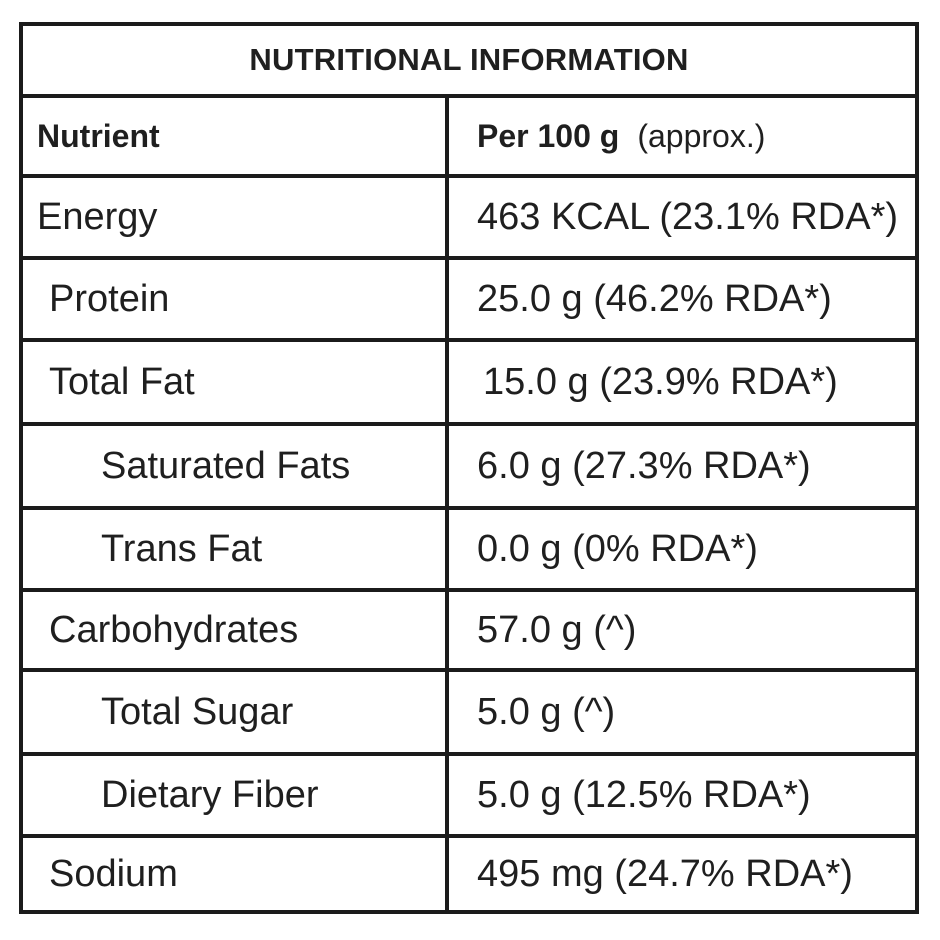  What do you see at coordinates (617, 548) in the screenshot?
I see `nutrient-value: 0.0 g (0% RDA*)` at bounding box center [617, 548].